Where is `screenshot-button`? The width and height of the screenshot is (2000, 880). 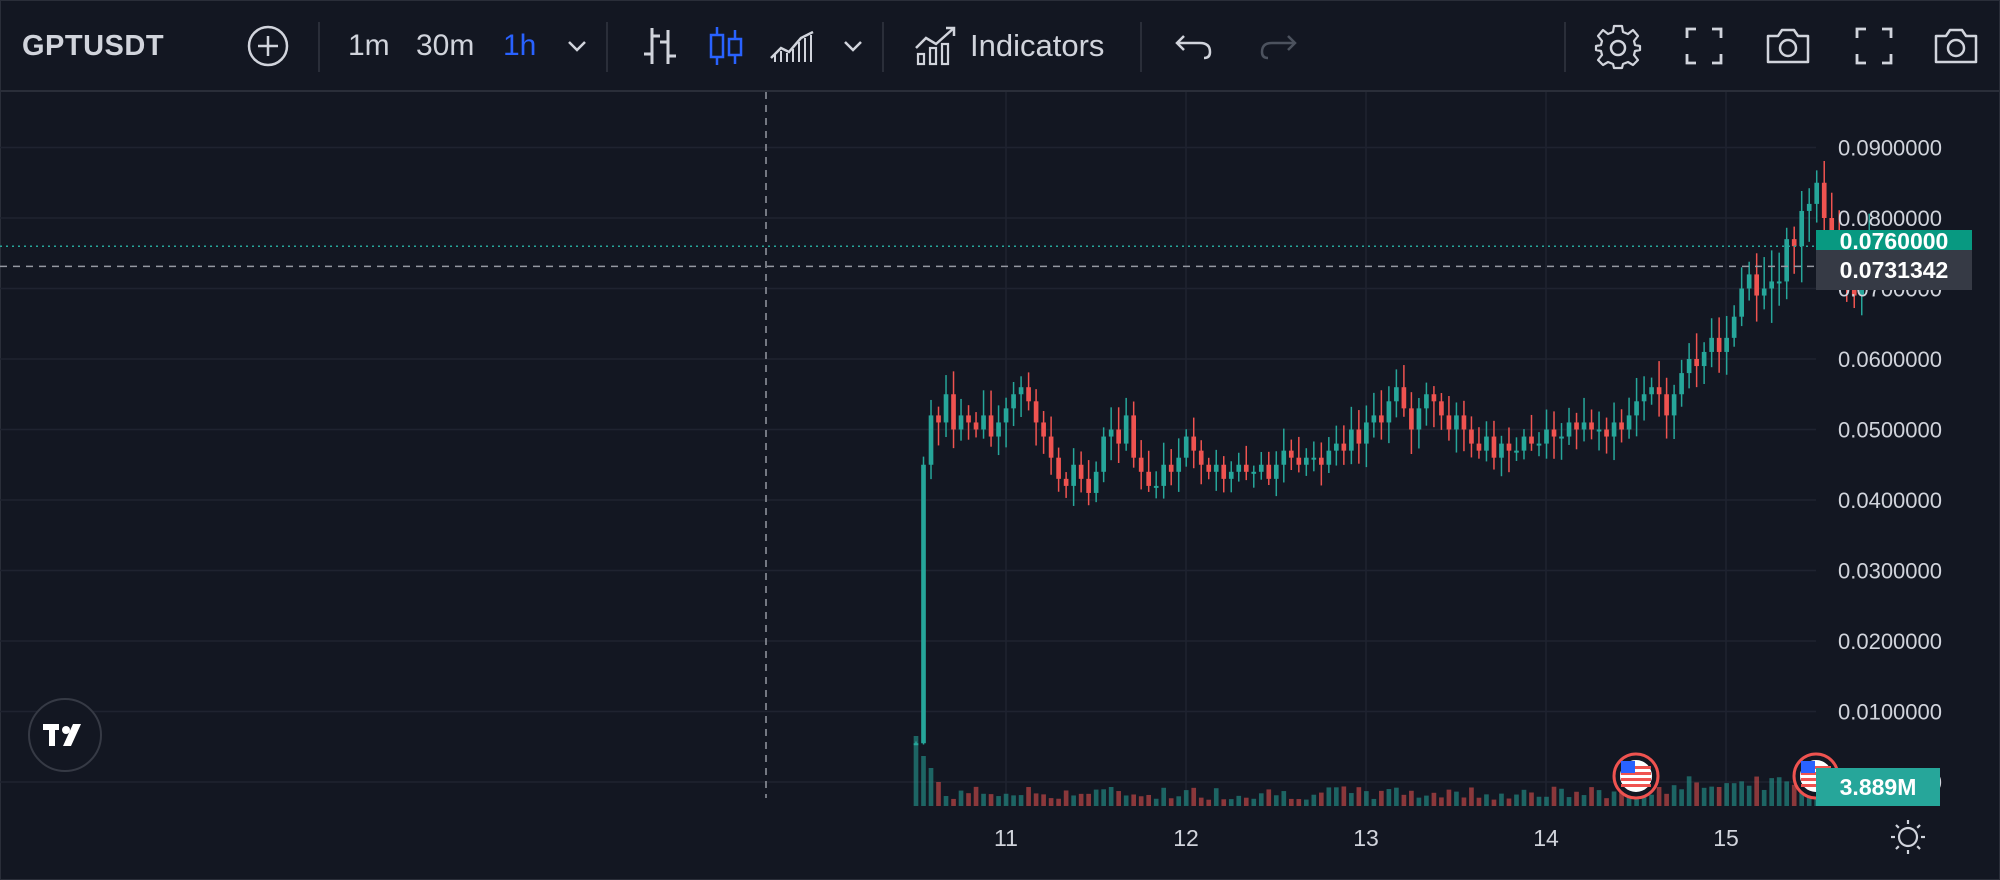
screenshot-button is located at coordinates (1788, 46).